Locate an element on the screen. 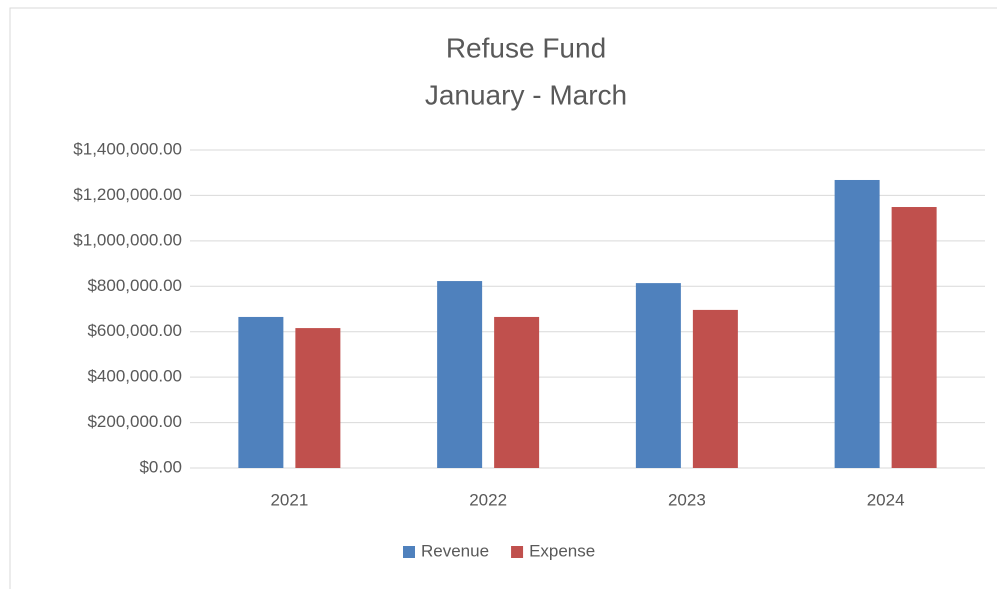  x-tick-label: 2023 is located at coordinates (687, 499).